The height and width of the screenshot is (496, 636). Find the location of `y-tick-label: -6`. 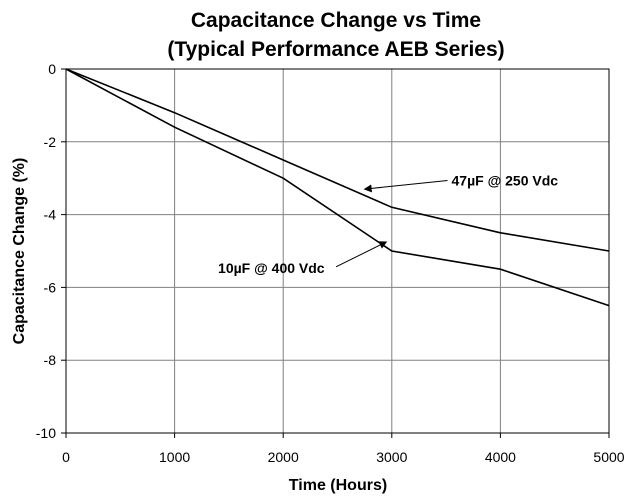

y-tick-label: -6 is located at coordinates (50, 287).